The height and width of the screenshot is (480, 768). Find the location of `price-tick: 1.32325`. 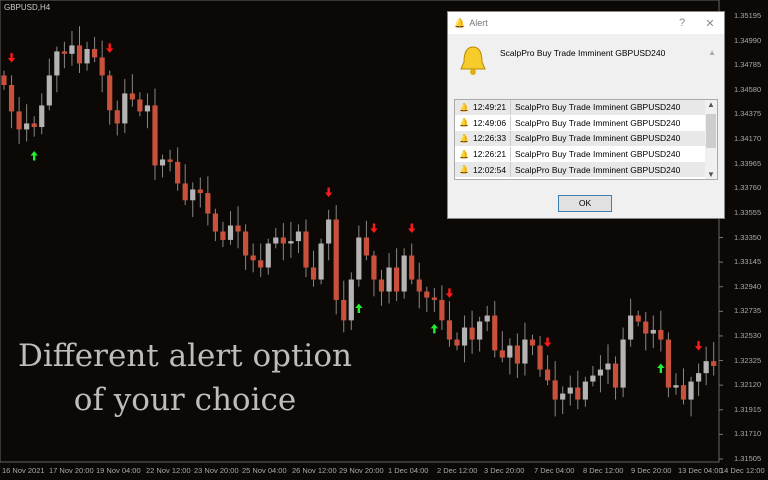

price-tick: 1.32325 is located at coordinates (748, 360).